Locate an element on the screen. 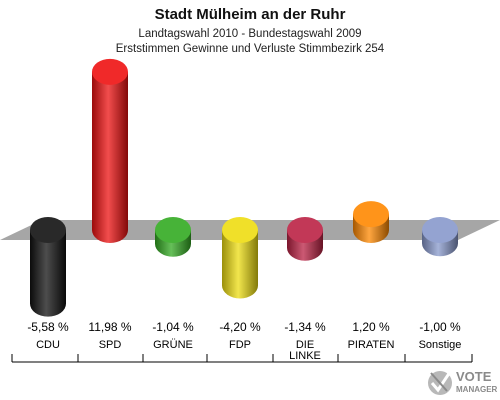  bar-spd is located at coordinates (110, 150).